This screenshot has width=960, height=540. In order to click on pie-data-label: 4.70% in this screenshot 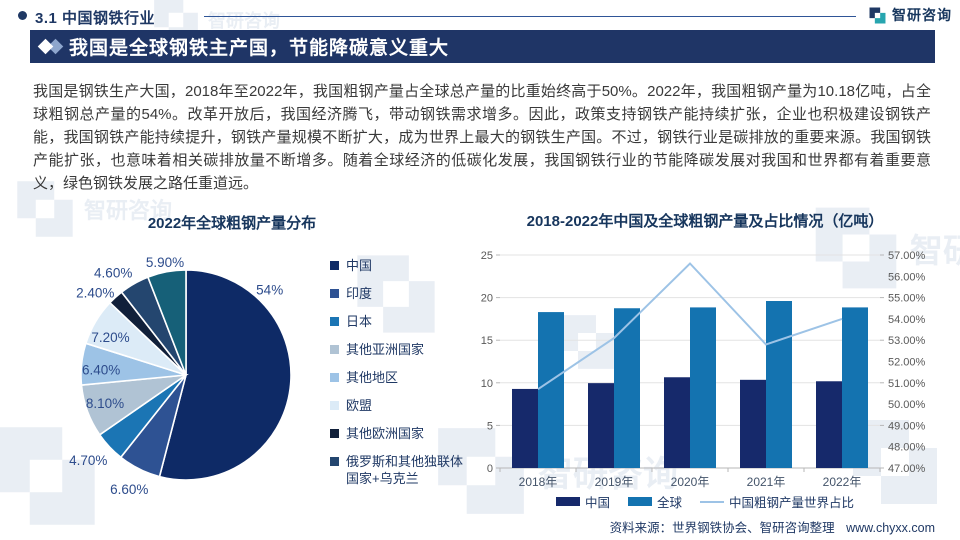, I will do `click(88, 460)`.